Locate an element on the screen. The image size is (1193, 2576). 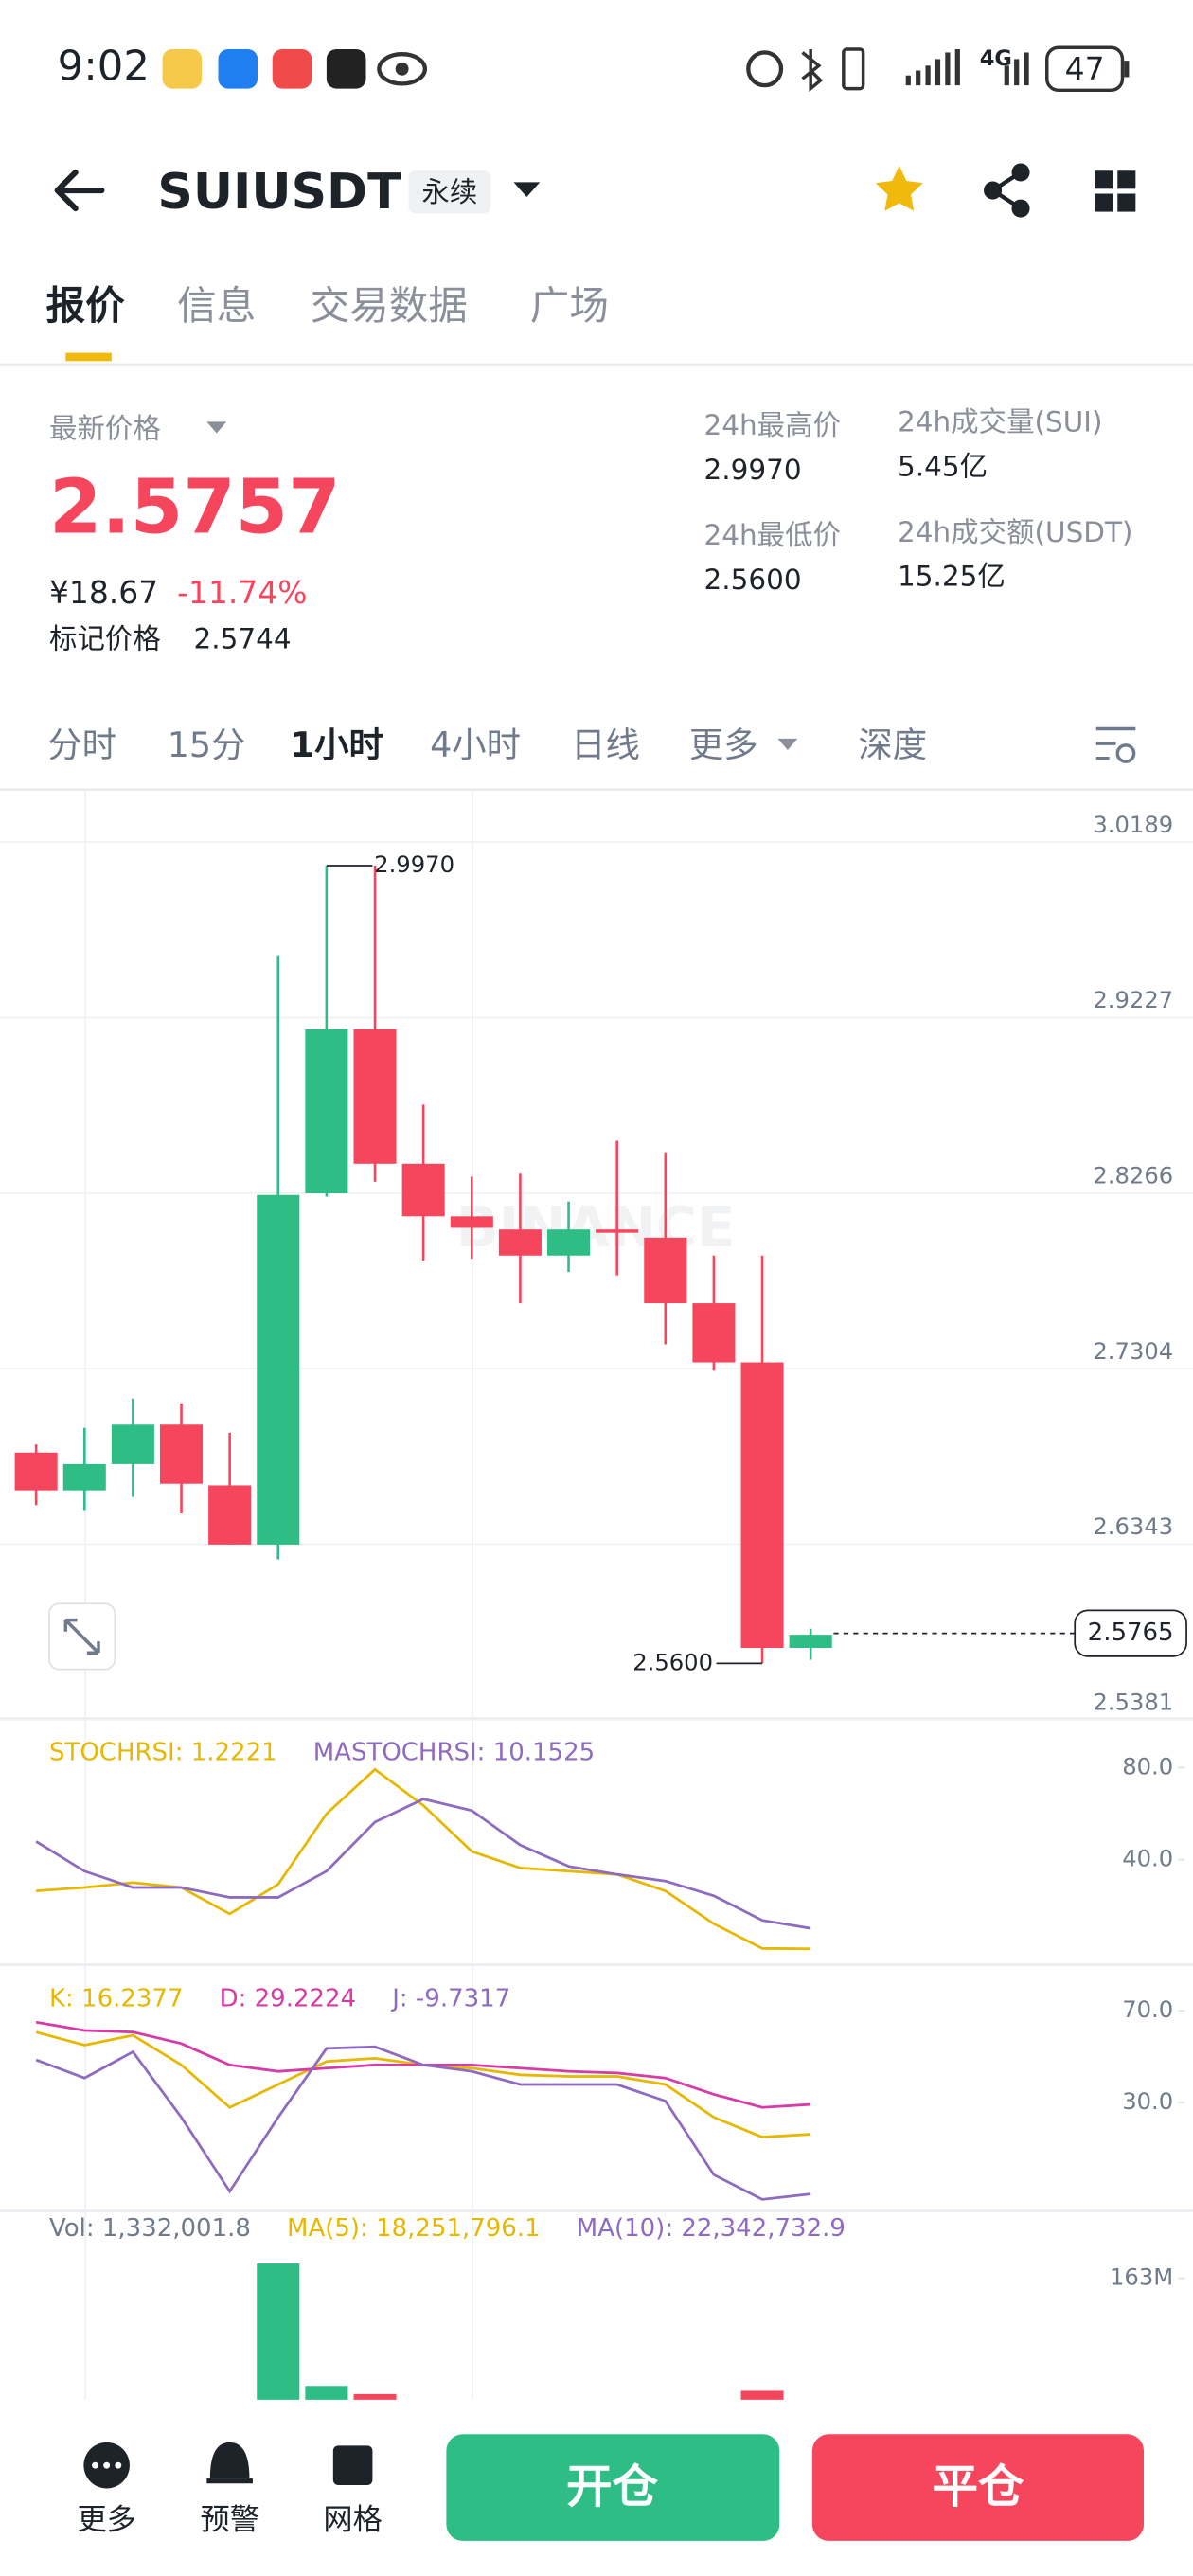
last-price-tag: 2.5765 is located at coordinates (1131, 1633).